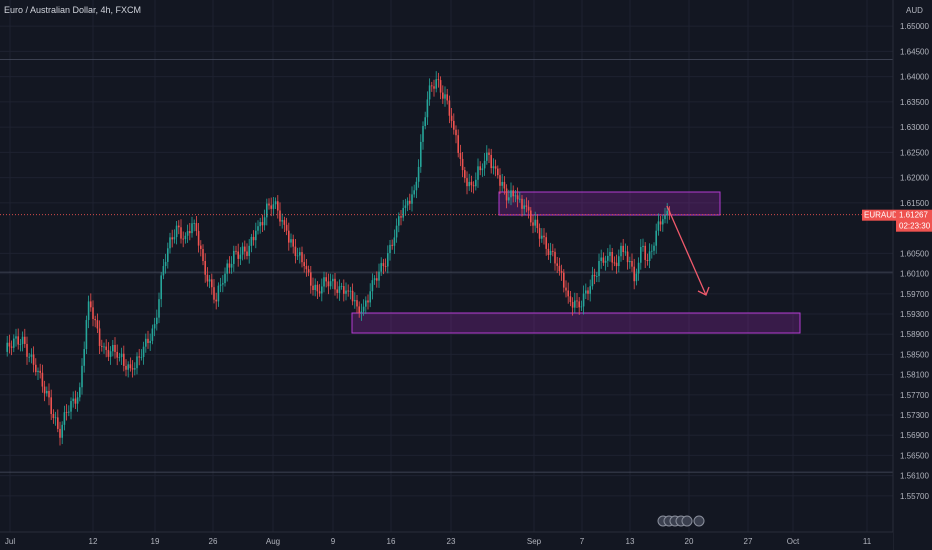 The height and width of the screenshot is (550, 932). Describe the element at coordinates (914, 415) in the screenshot. I see `y-tick-label: 1.57300` at that location.